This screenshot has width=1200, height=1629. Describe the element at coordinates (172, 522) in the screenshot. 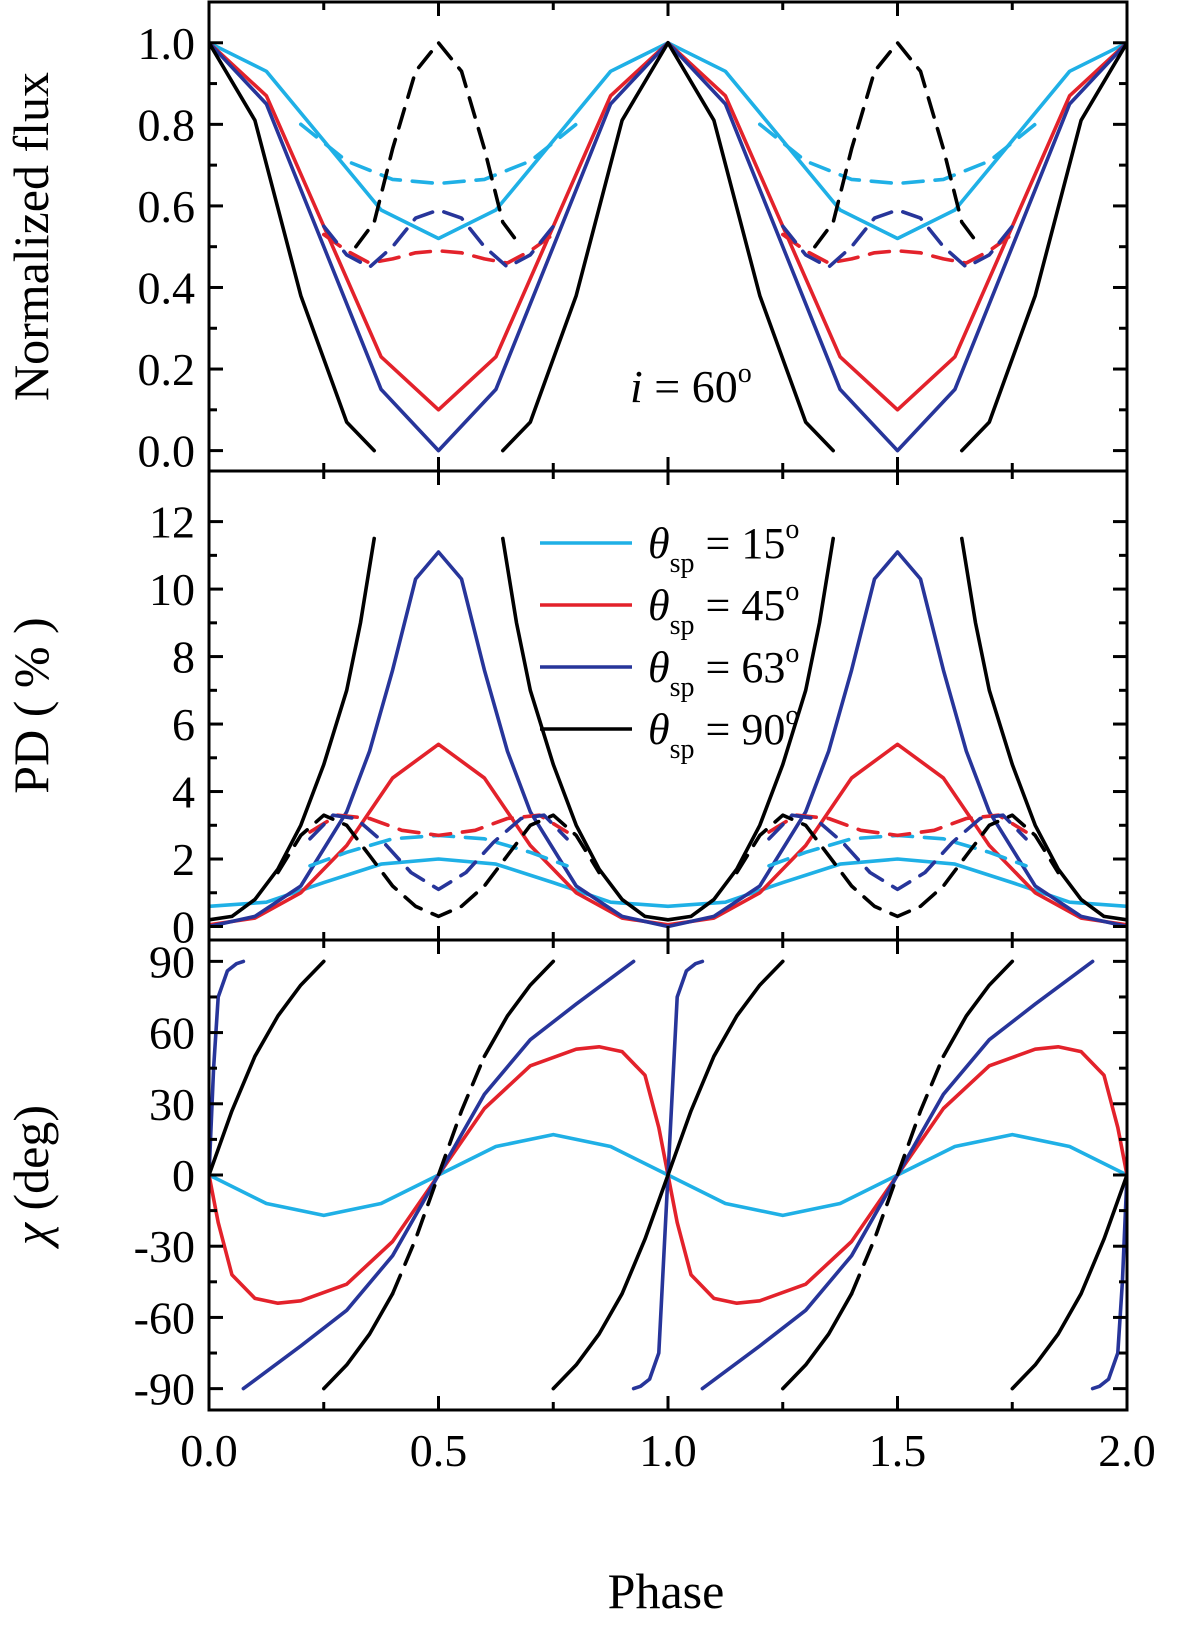

I see `middle-ytick-label: 12` at that location.